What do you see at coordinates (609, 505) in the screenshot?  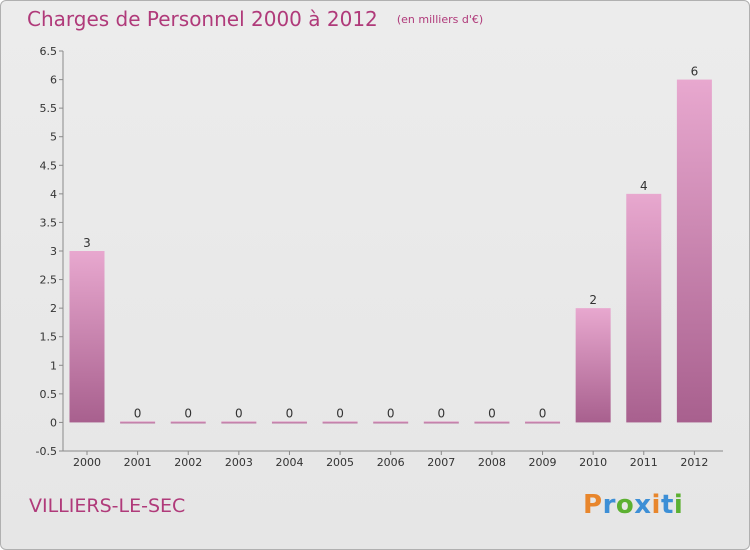 I see `logo-letter: r` at bounding box center [609, 505].